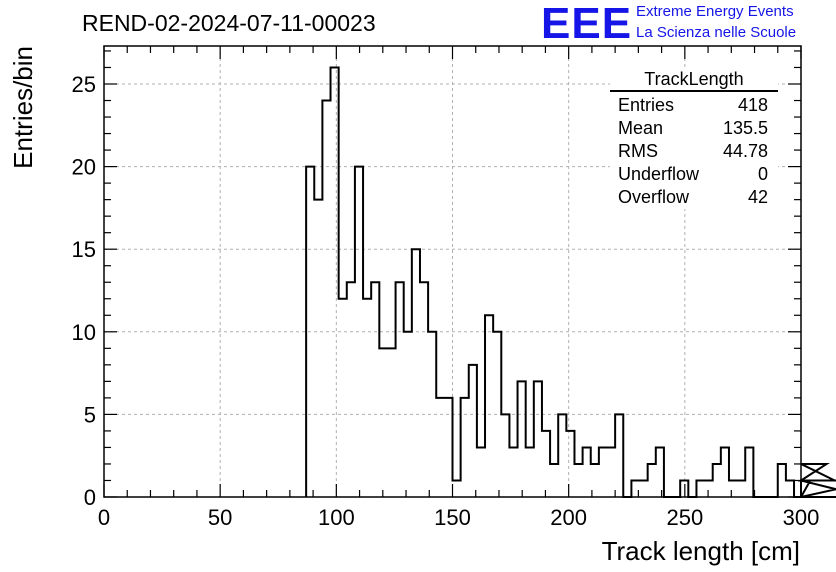 This screenshot has width=836, height=572. Describe the element at coordinates (452, 517) in the screenshot. I see `x-tick-label: 150` at that location.